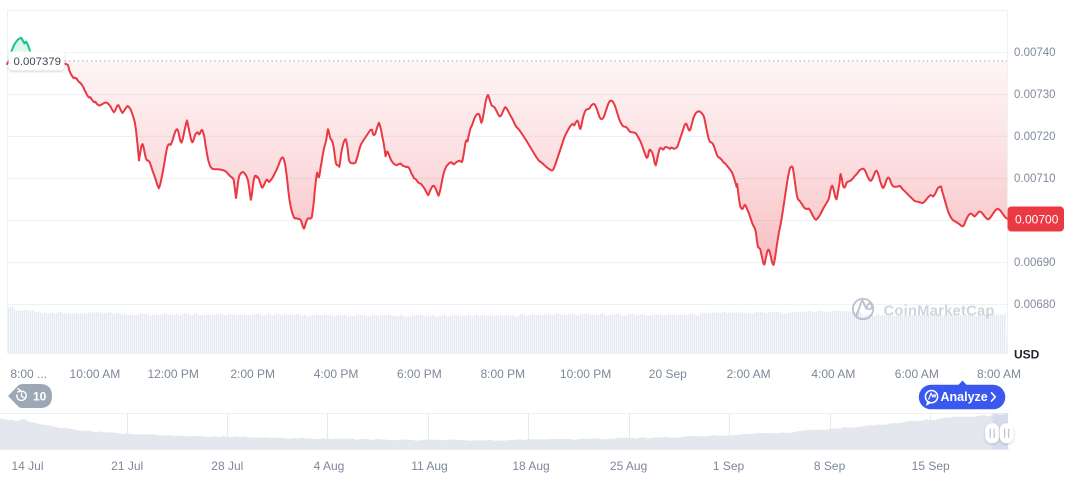 The width and height of the screenshot is (1072, 477). I want to click on svg-text: 21 Jul, so click(127, 466).